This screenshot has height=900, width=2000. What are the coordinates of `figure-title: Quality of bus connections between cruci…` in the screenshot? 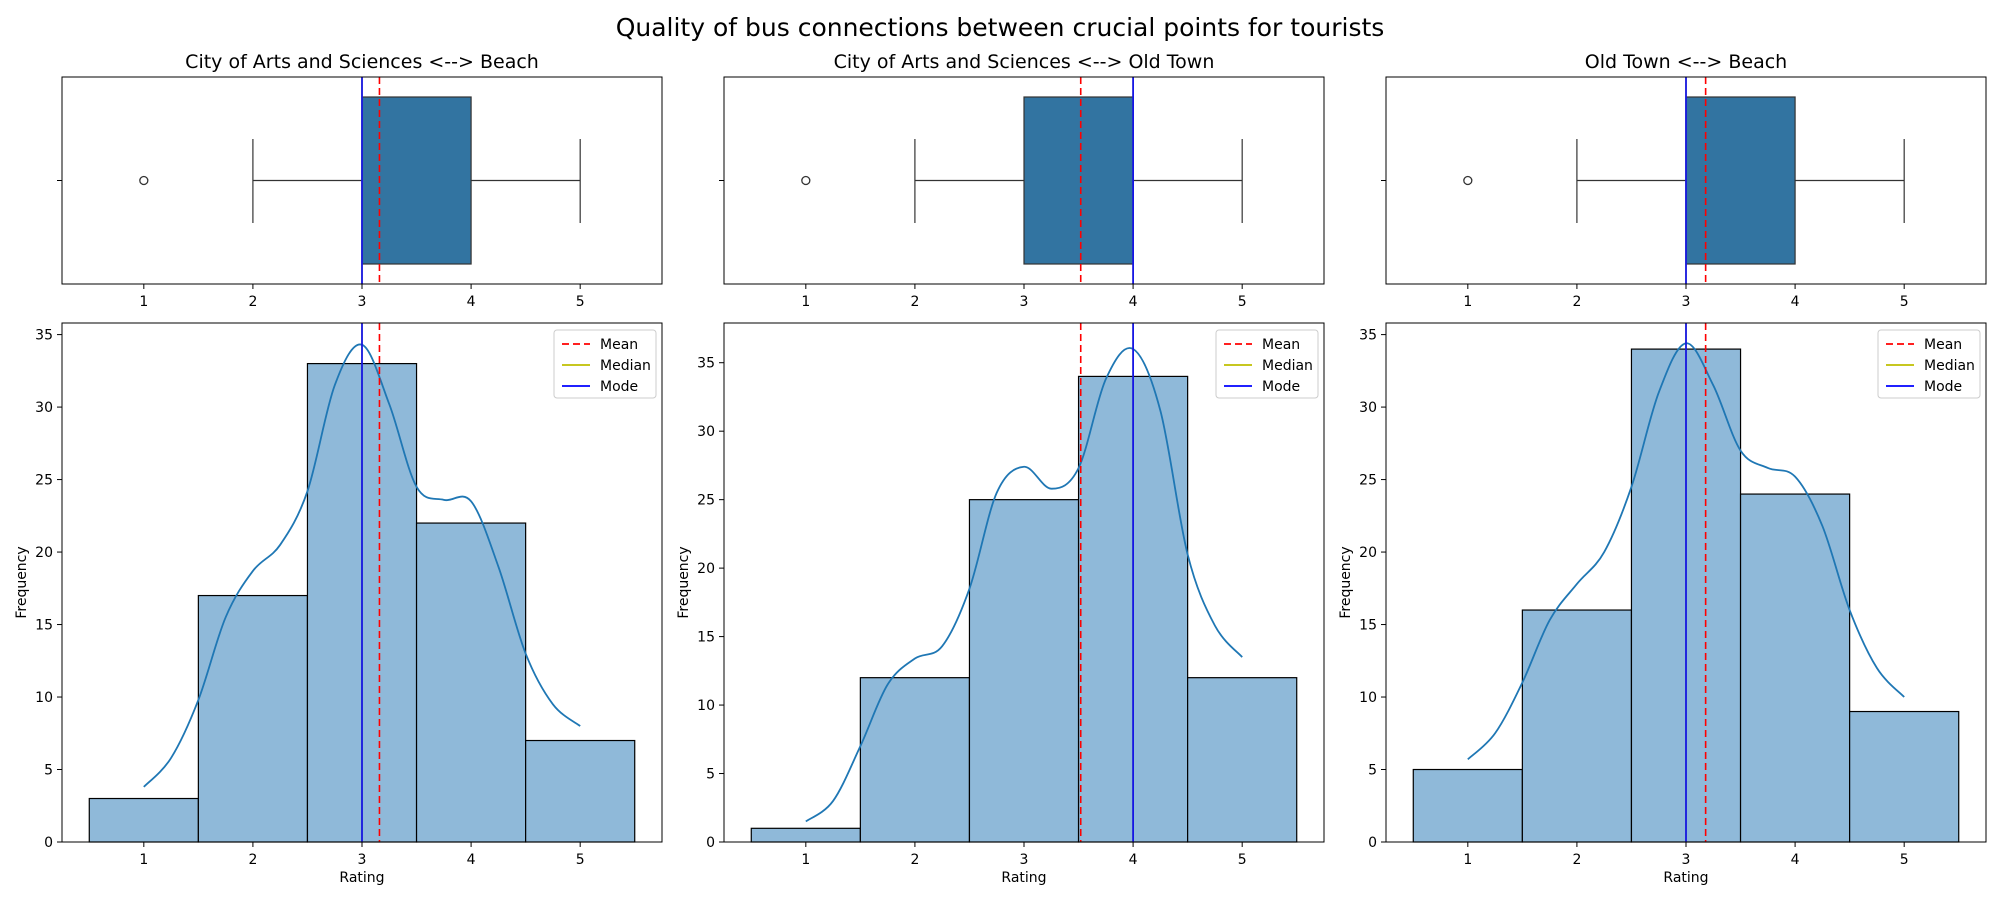 It's located at (1000, 27).